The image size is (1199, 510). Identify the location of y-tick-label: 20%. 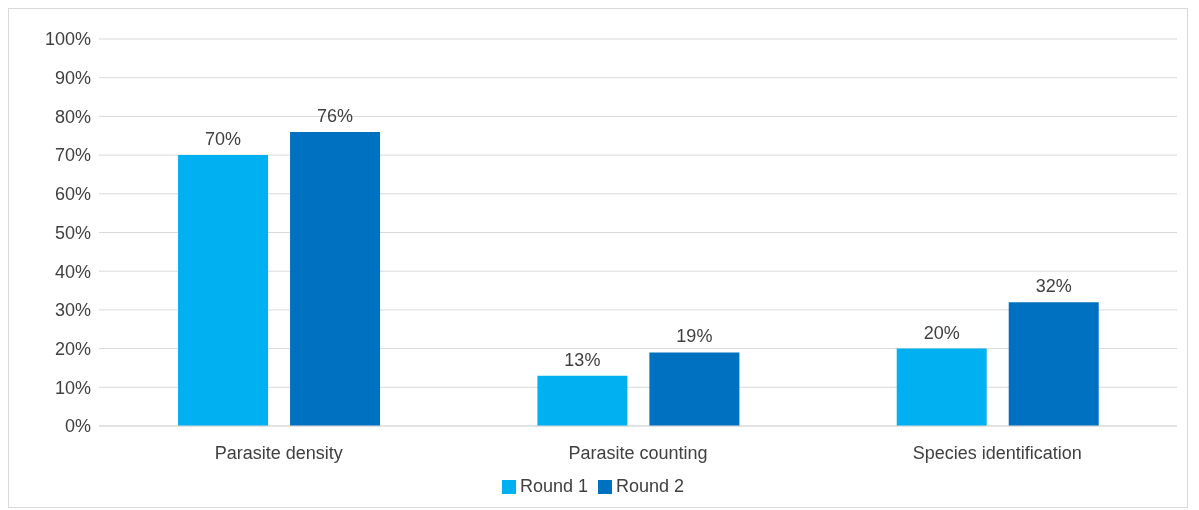
(72, 348).